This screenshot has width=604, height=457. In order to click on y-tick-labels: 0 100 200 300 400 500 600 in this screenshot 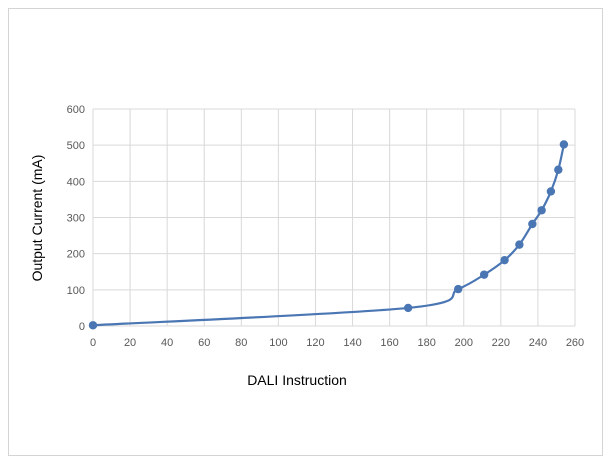, I will do `click(76, 218)`.